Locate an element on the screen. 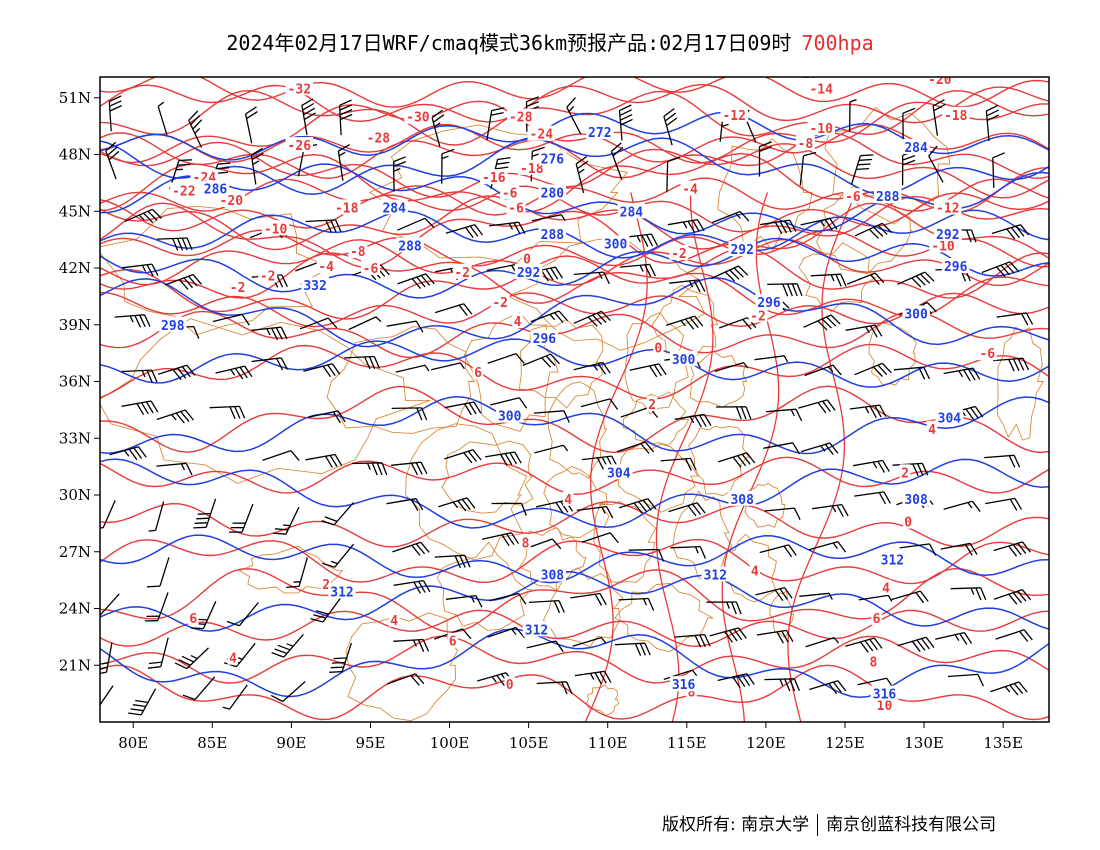 The image size is (1100, 850). geopotential-label: 332 is located at coordinates (314, 286).